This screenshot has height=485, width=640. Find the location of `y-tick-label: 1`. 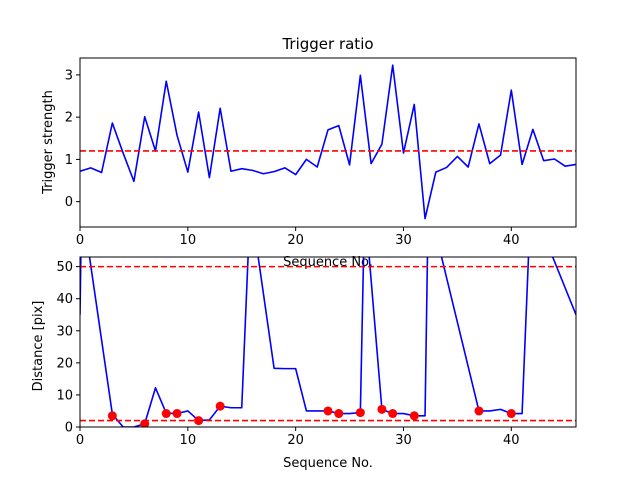

y-tick-label: 1 is located at coordinates (69, 160).